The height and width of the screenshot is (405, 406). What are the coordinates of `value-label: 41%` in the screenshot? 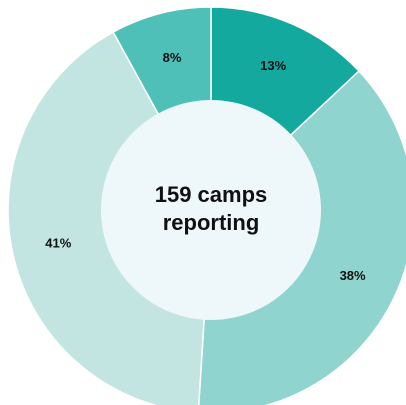 It's located at (58, 243).